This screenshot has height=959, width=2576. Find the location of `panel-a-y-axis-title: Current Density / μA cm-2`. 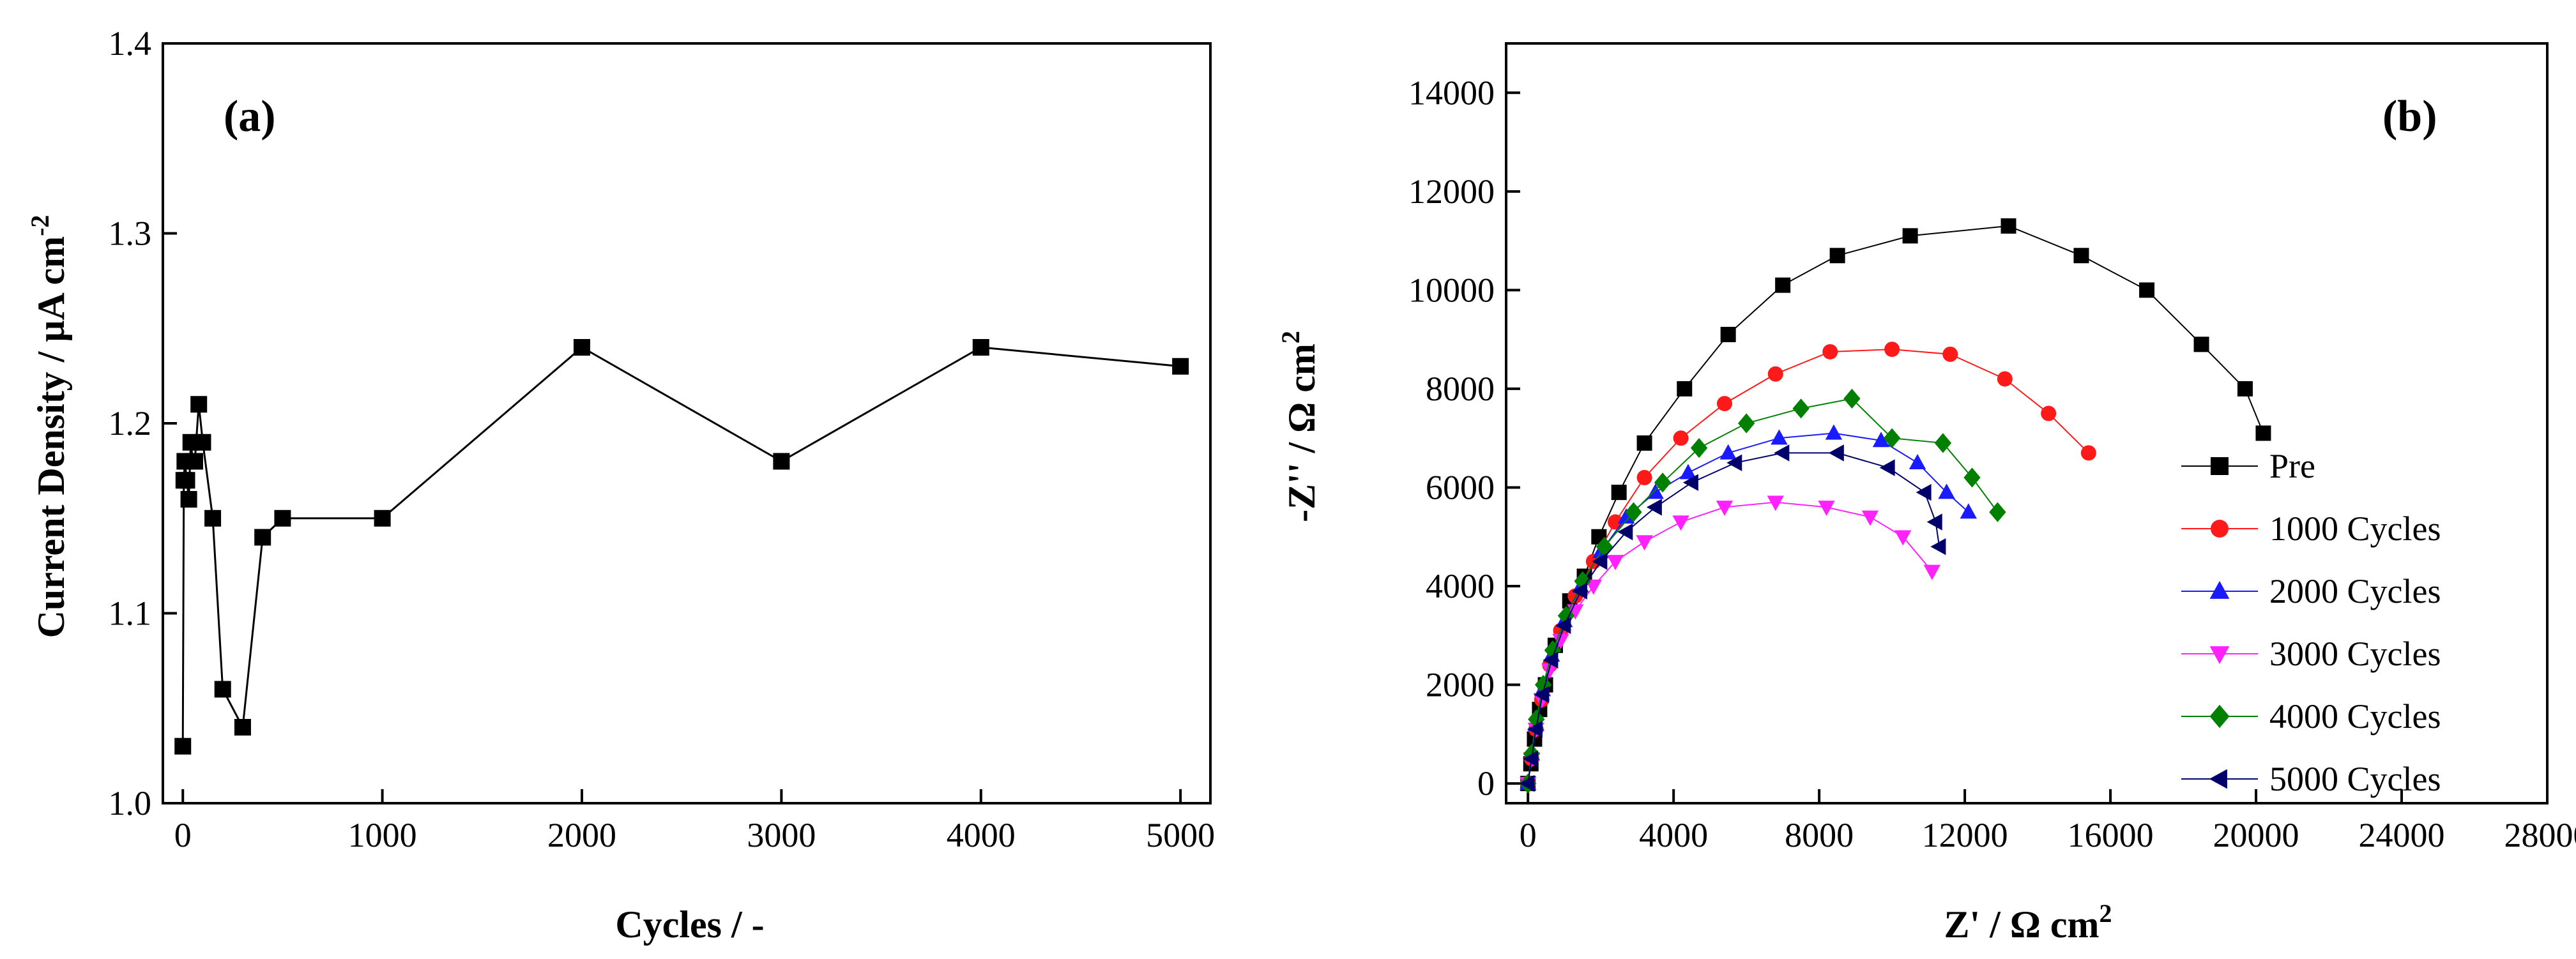

panel-a-y-axis-title: Current Density / μA cm-2 is located at coordinates (49, 426).